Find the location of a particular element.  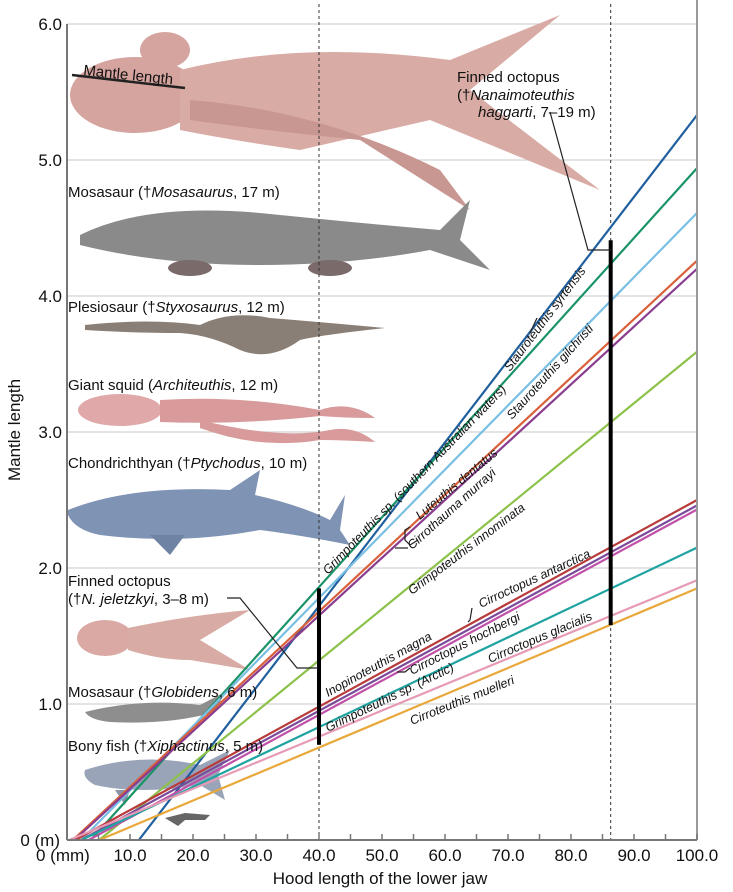

y-tick-label: 2.0 is located at coordinates (50, 568).